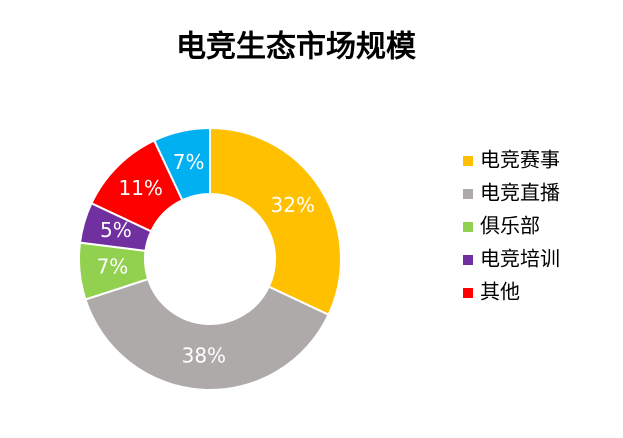 The image size is (623, 438). What do you see at coordinates (500, 292) in the screenshot?
I see `legend-label: 其他` at bounding box center [500, 292].